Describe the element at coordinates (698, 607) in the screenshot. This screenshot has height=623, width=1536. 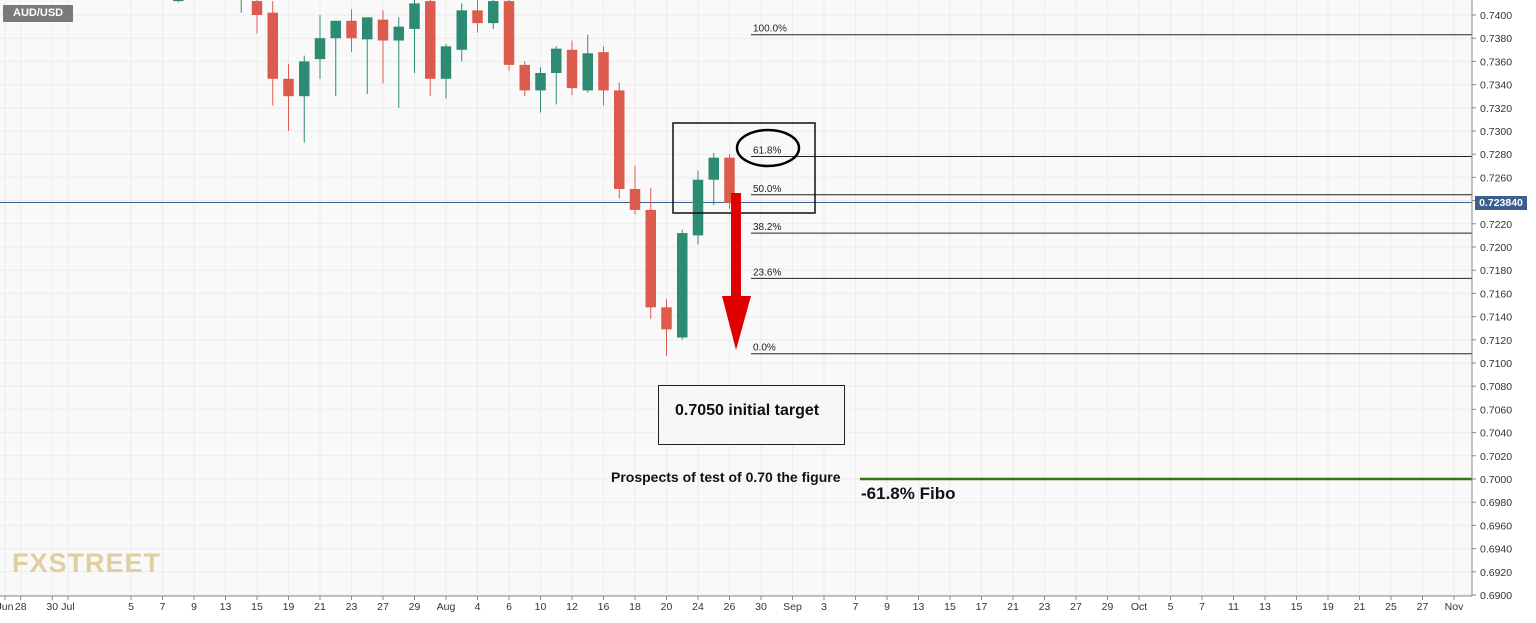
I see `x-tick-label: 24` at that location.